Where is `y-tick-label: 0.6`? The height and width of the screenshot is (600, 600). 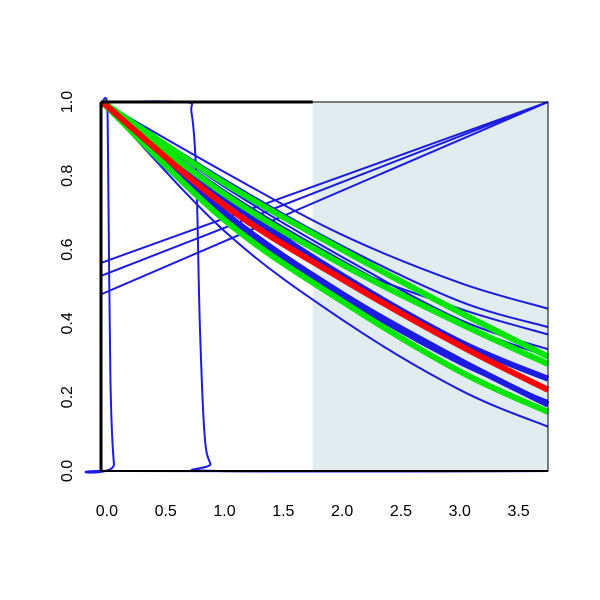 y-tick-label: 0.6 is located at coordinates (67, 249).